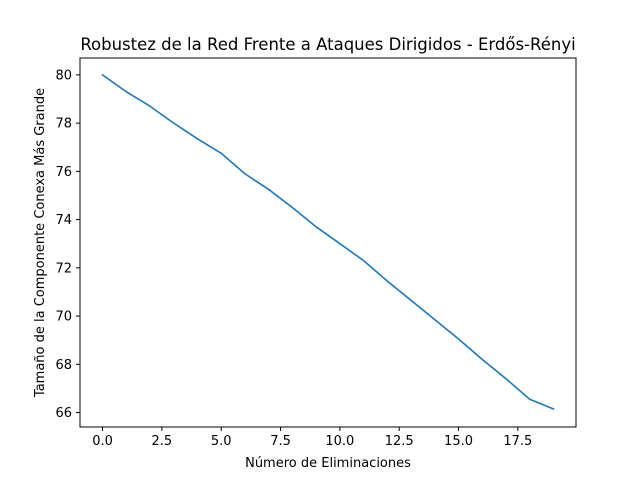 The image size is (640, 480). Describe the element at coordinates (517, 441) in the screenshot. I see `x-tick-label: 17.5` at that location.